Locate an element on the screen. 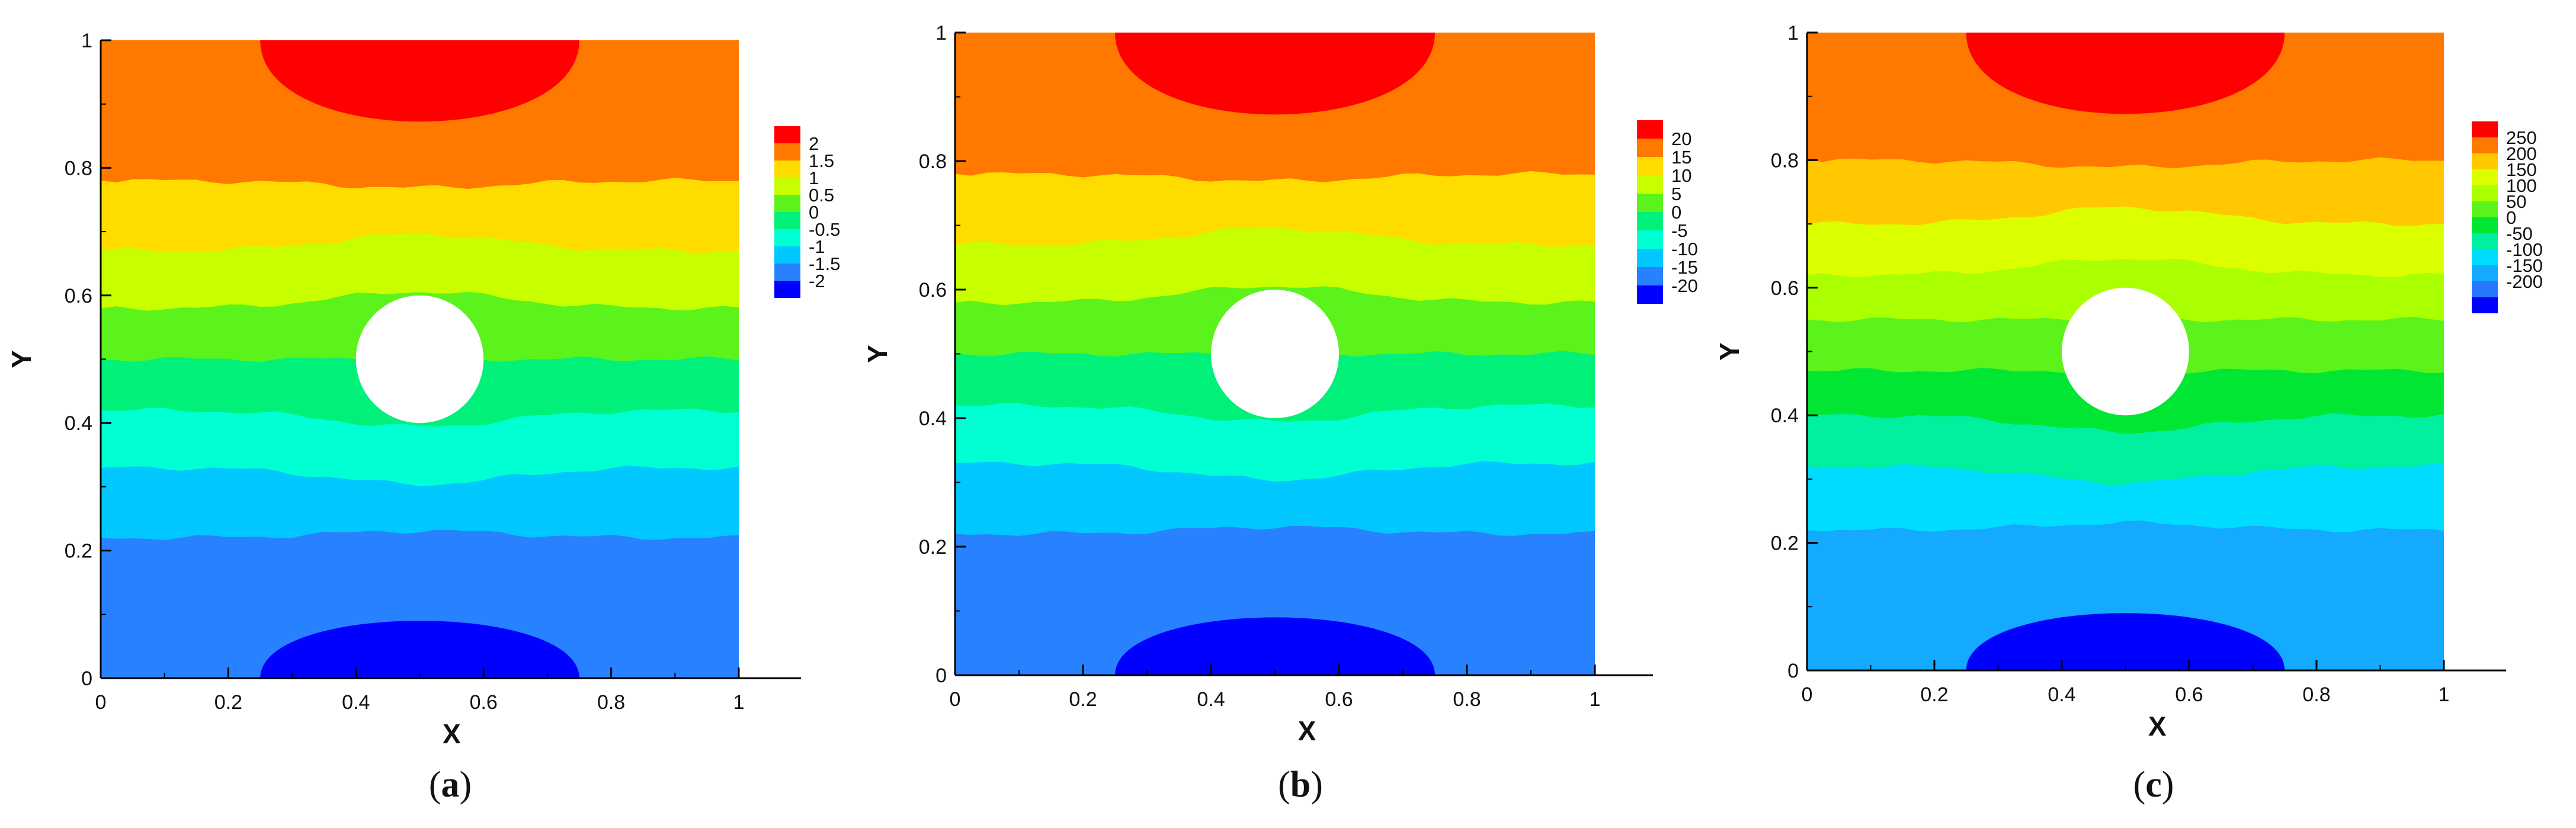 This screenshot has height=828, width=2576. legend-label: -20 is located at coordinates (1685, 285).